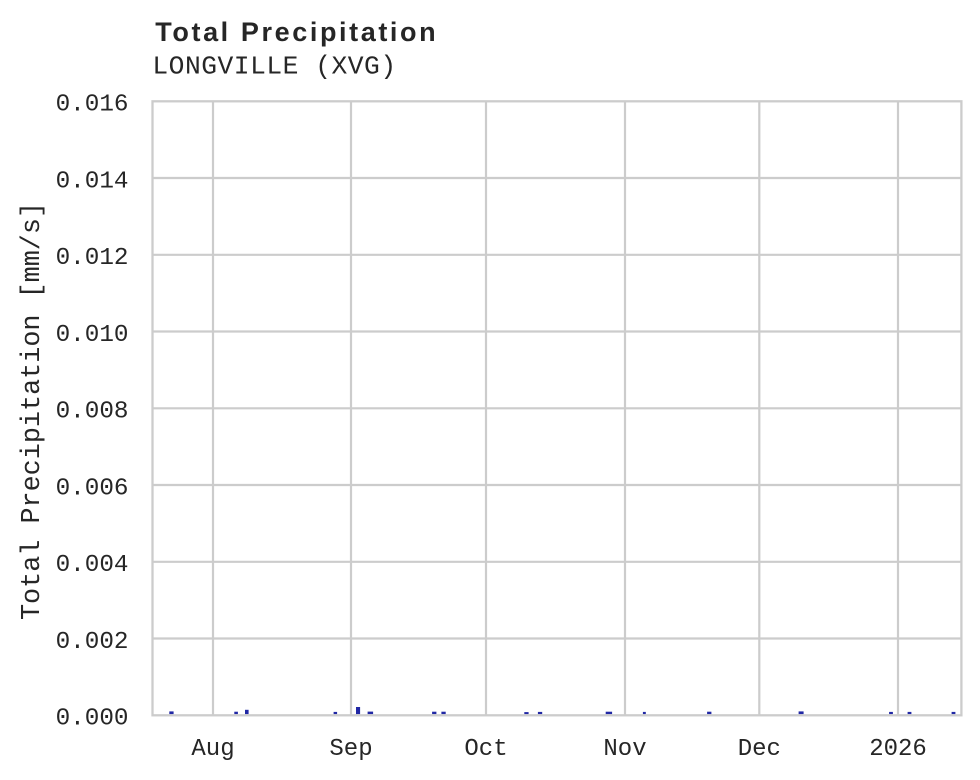 Image resolution: width=980 pixels, height=780 pixels. Describe the element at coordinates (92, 258) in the screenshot. I see `svg-text: 0.012` at that location.